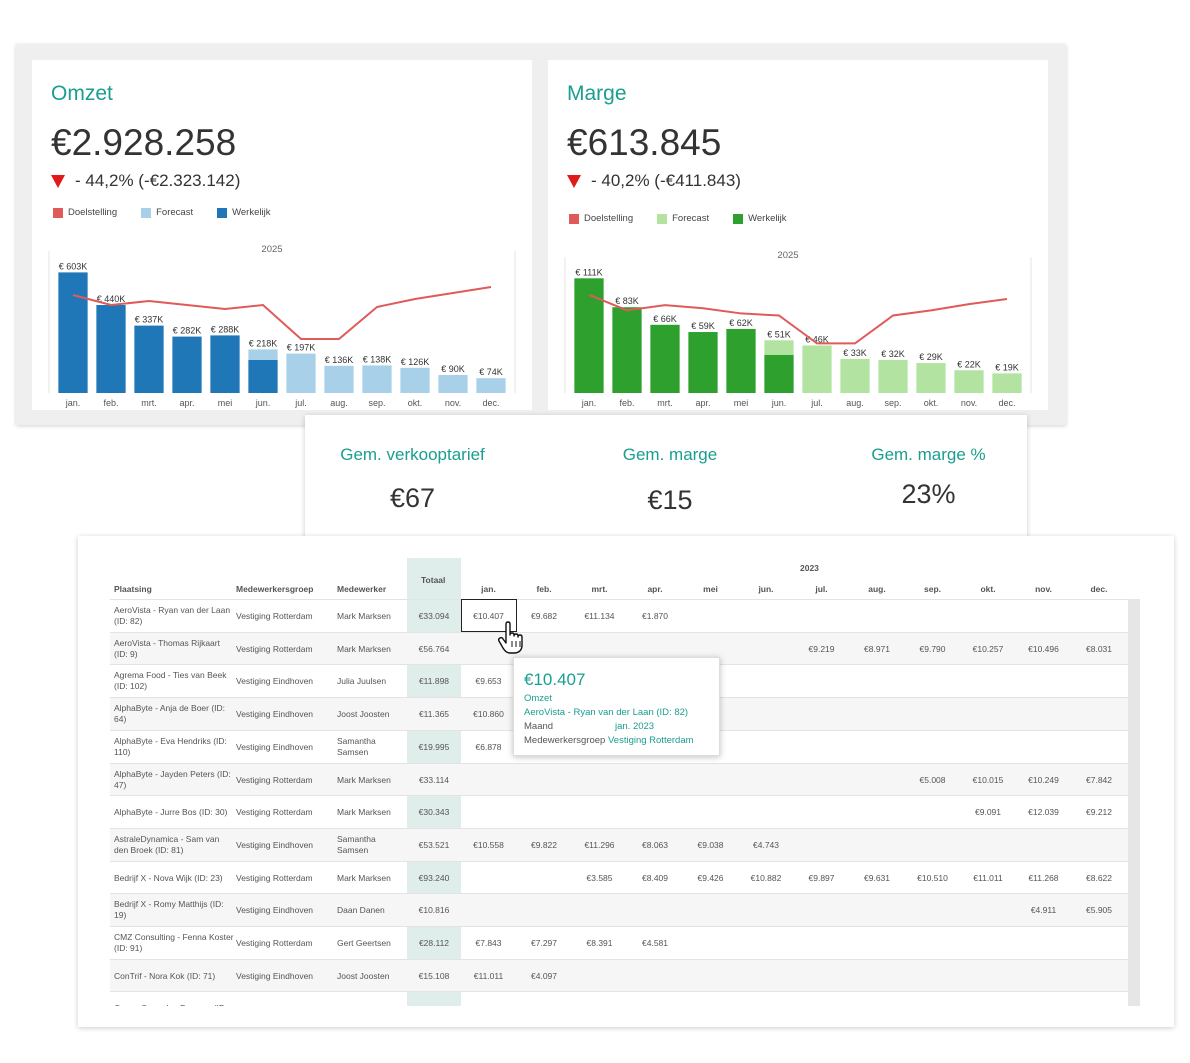  I want to click on header-month: jan., so click(488, 589).